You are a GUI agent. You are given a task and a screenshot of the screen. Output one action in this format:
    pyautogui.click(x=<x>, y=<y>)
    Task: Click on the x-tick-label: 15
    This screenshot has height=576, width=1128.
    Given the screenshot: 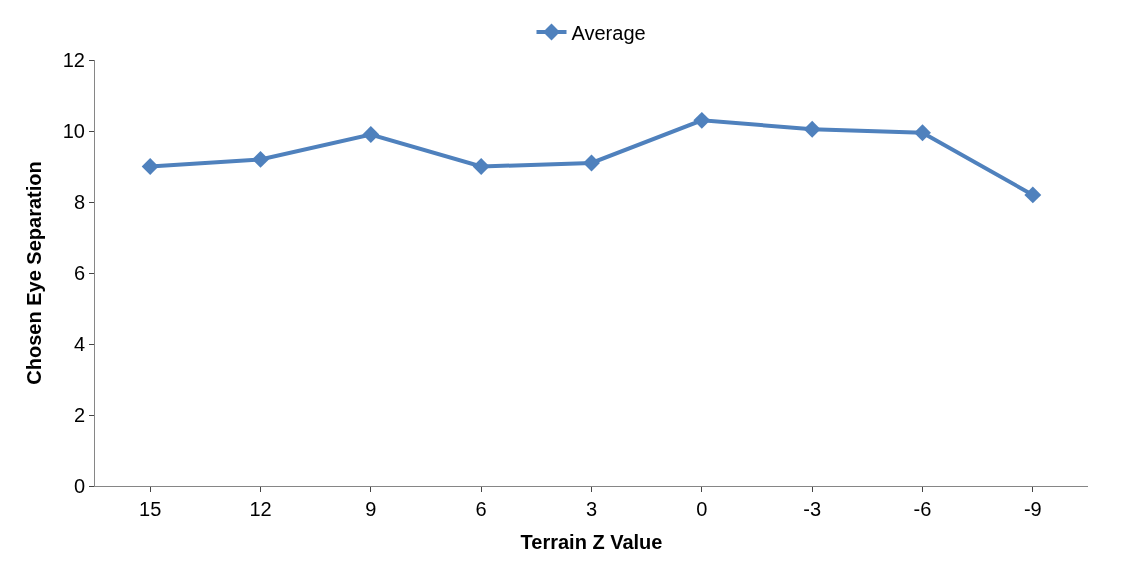 What is the action you would take?
    pyautogui.click(x=150, y=509)
    